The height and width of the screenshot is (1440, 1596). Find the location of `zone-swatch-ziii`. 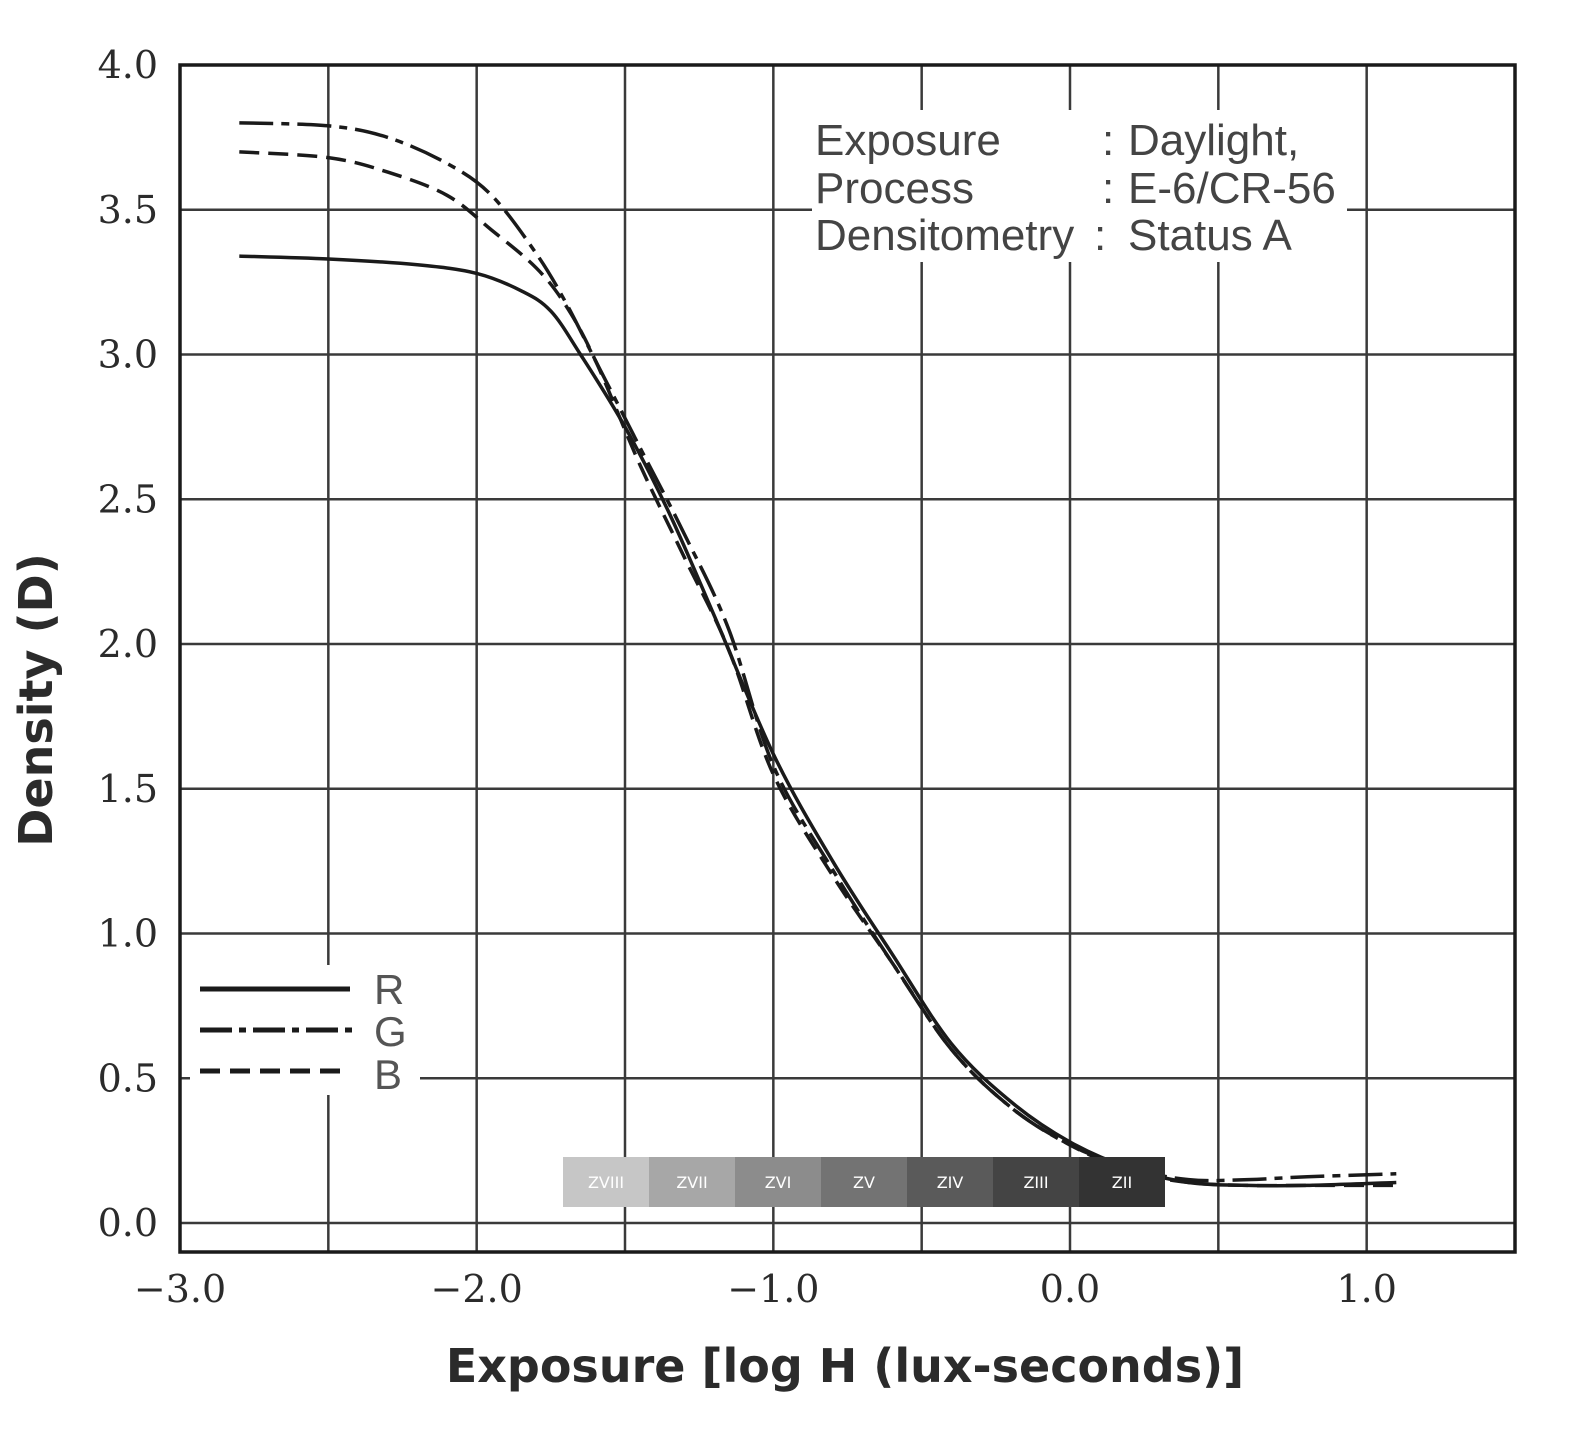

zone-swatch-ziii is located at coordinates (1036, 1182).